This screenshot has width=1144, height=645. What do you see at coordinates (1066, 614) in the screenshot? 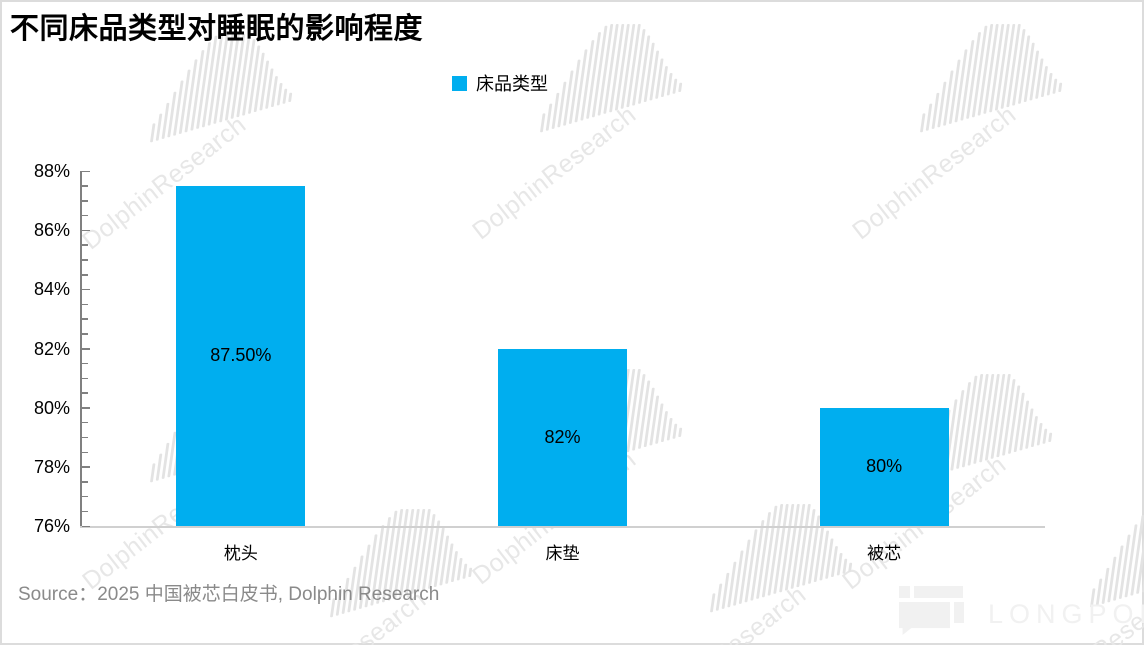
I see `longport-logo-text: LONGPORT` at bounding box center [1066, 614].